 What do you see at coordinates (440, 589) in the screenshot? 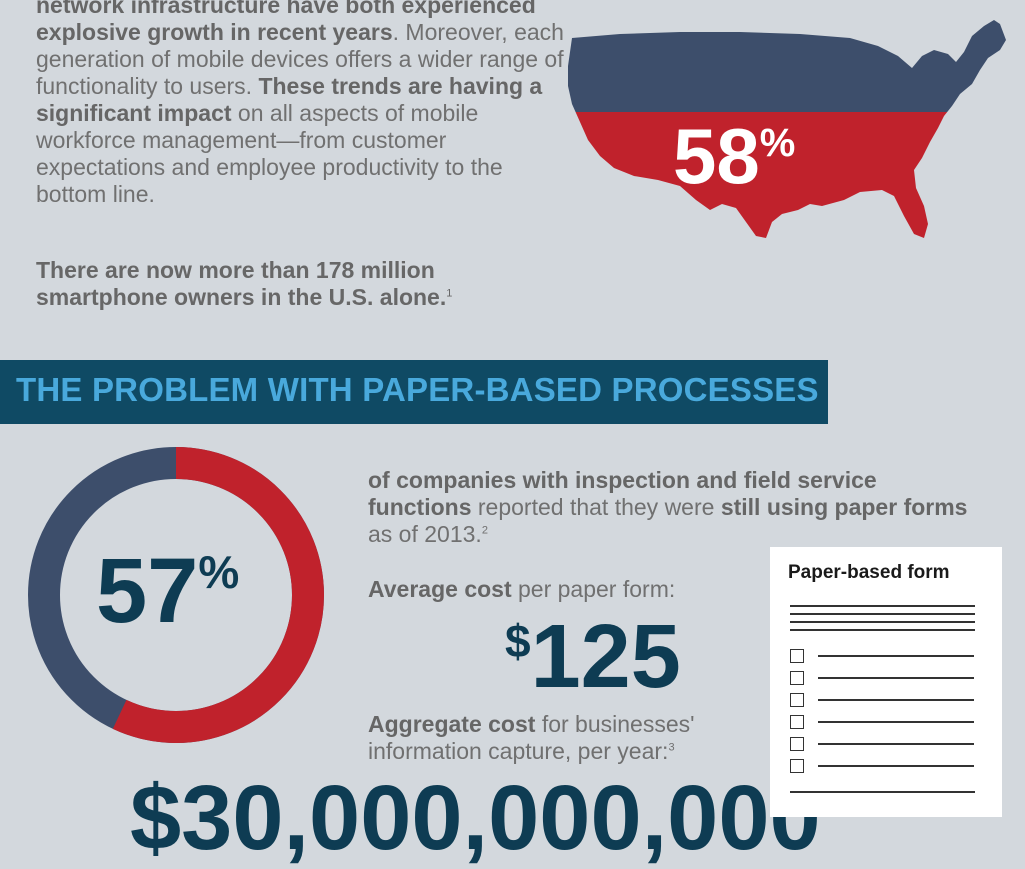
I see `average-cost-bold: Average cost` at bounding box center [440, 589].